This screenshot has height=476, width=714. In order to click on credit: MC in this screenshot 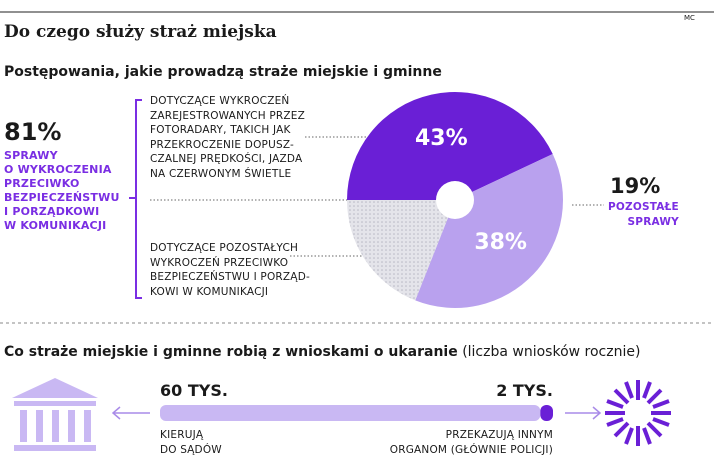, I will do `click(689, 18)`.